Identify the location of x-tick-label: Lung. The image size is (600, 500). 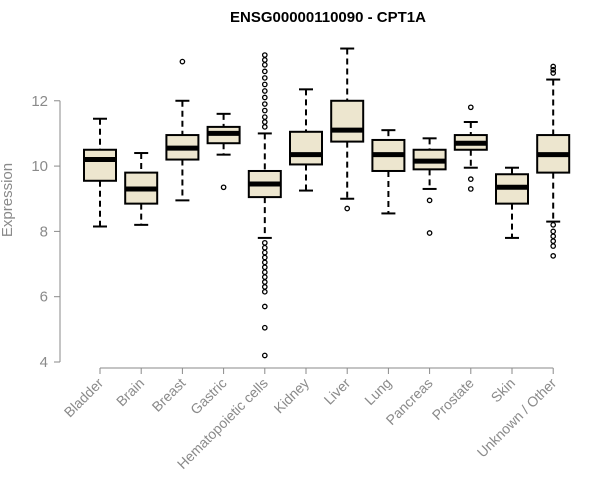
(377, 391).